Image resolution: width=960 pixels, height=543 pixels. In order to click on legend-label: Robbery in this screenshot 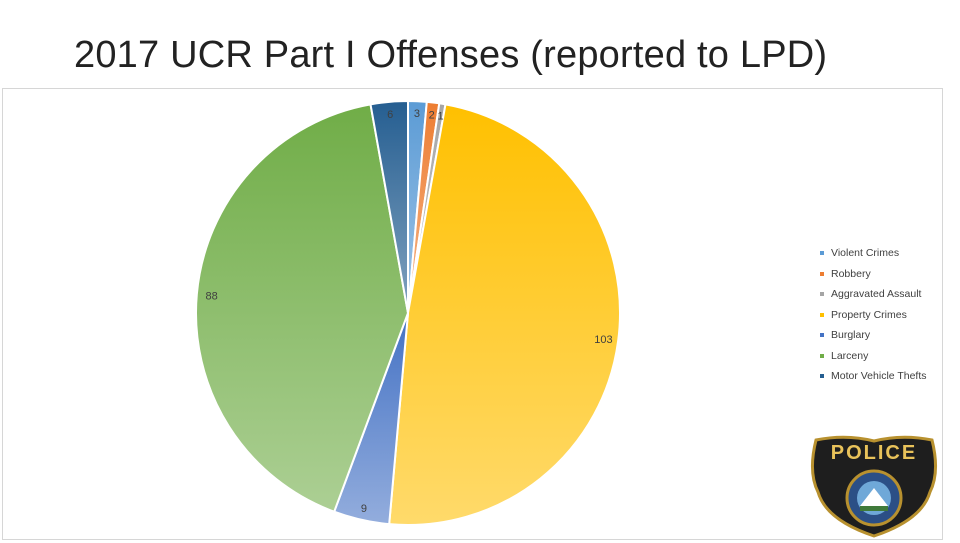, I will do `click(851, 273)`.